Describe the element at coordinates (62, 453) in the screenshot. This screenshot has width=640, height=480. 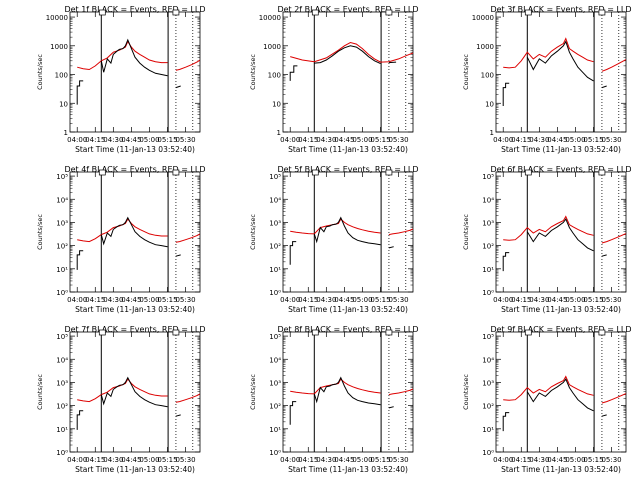
I see `y-tick-label: 10⁰` at that location.